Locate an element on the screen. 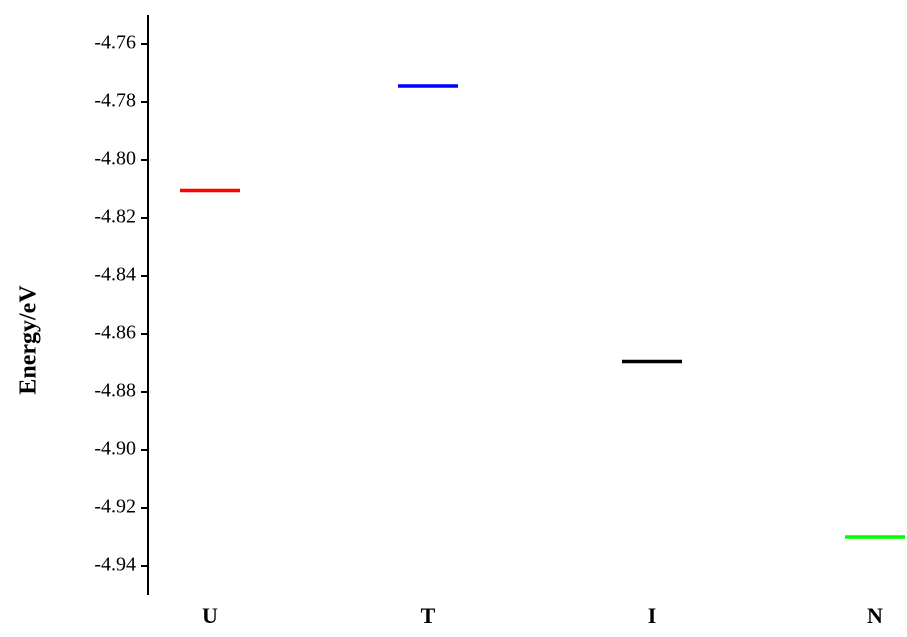 The width and height of the screenshot is (907, 637). y-tick-label: -4.76 is located at coordinates (115, 43).